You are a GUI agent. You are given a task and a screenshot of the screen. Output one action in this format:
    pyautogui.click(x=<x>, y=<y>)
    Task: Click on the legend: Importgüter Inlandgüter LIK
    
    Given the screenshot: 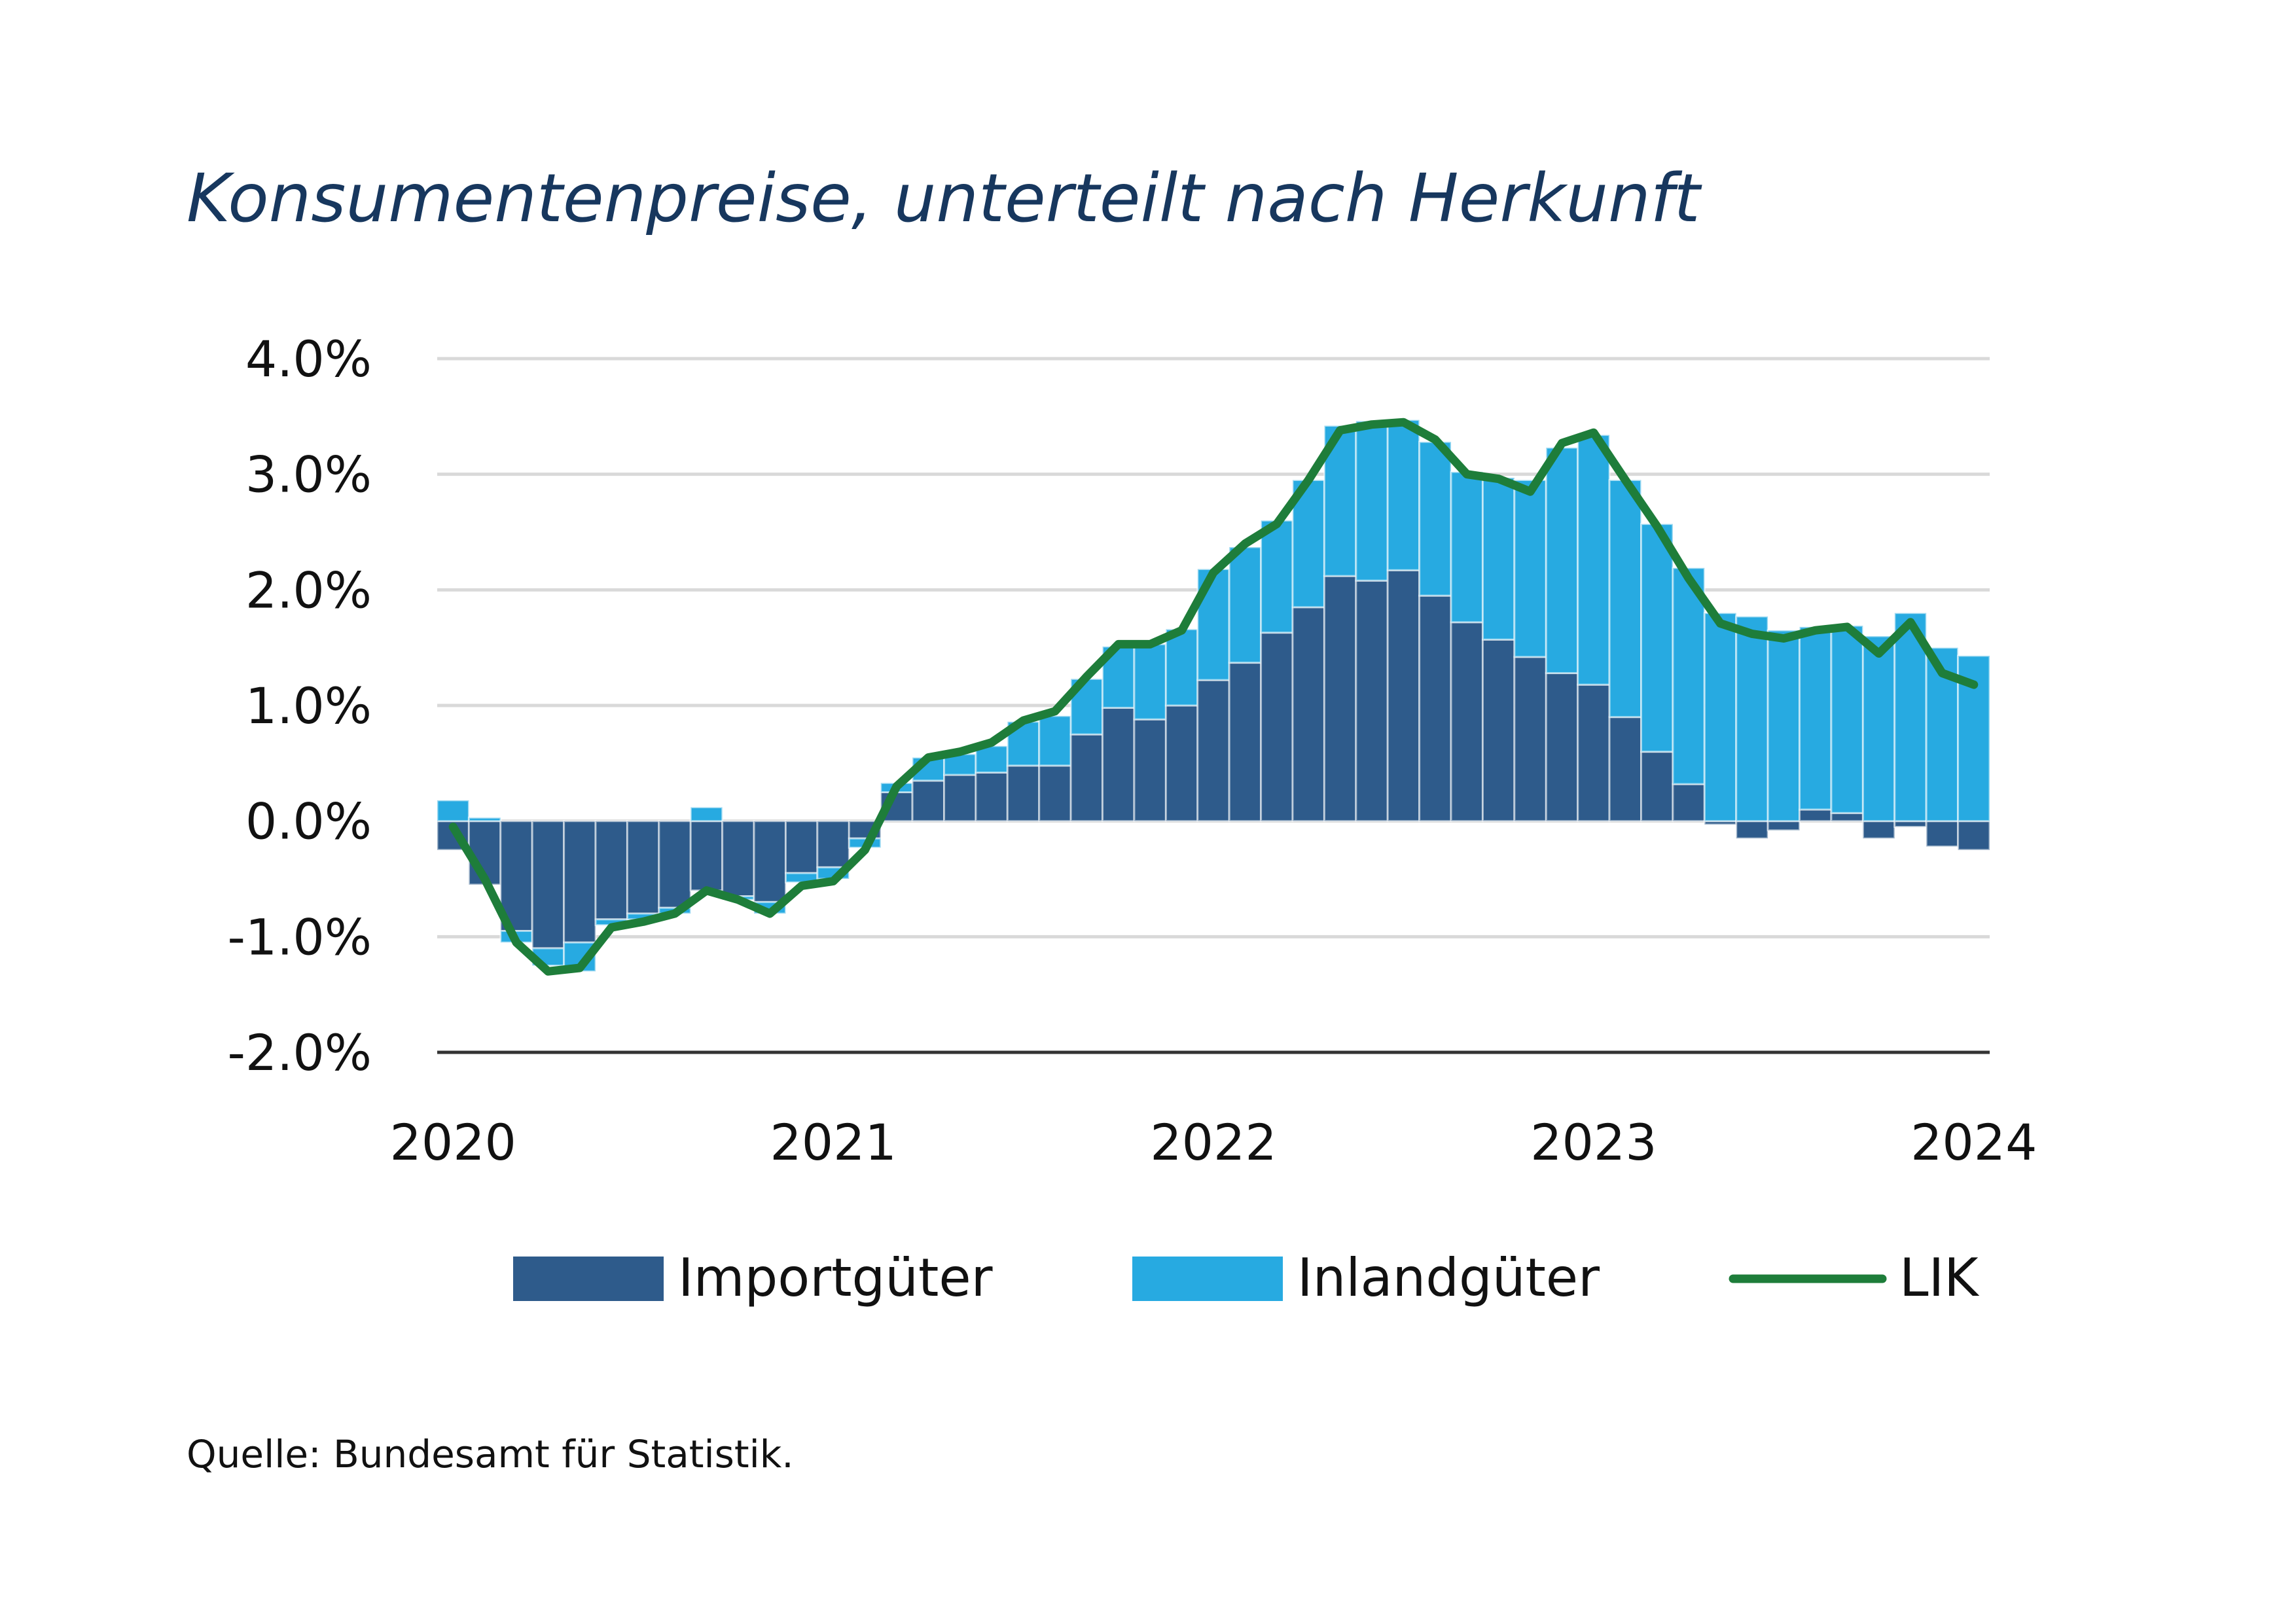 What is the action you would take?
    pyautogui.click(x=1246, y=1277)
    